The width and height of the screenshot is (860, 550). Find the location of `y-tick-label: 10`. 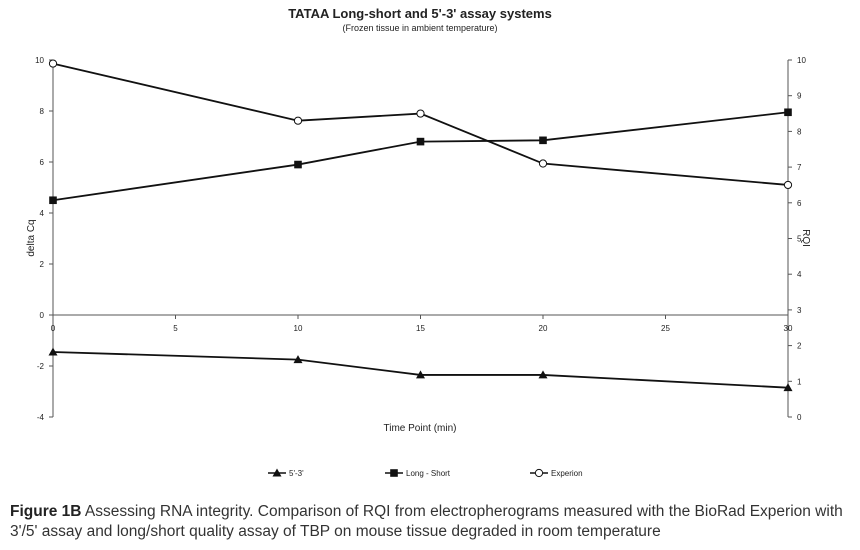

y-tick-label: 10 is located at coordinates (39, 60).